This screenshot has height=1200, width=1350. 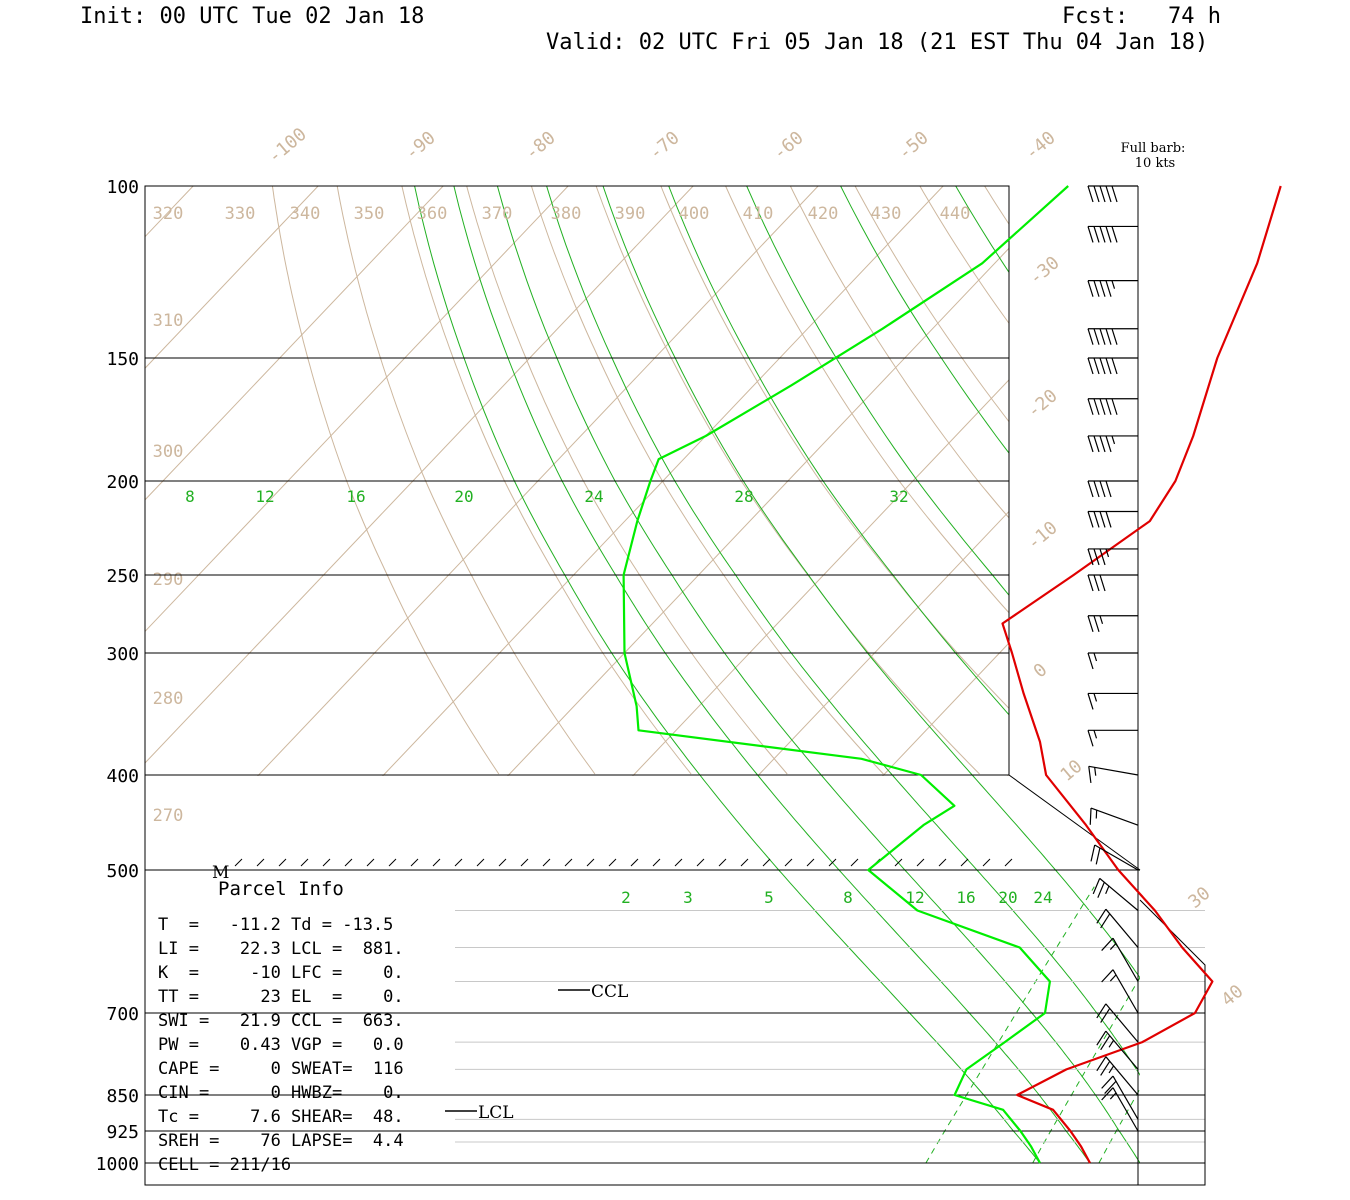 What do you see at coordinates (848, 897) in the screenshot?
I see `mixing-ratio-label: 8` at bounding box center [848, 897].